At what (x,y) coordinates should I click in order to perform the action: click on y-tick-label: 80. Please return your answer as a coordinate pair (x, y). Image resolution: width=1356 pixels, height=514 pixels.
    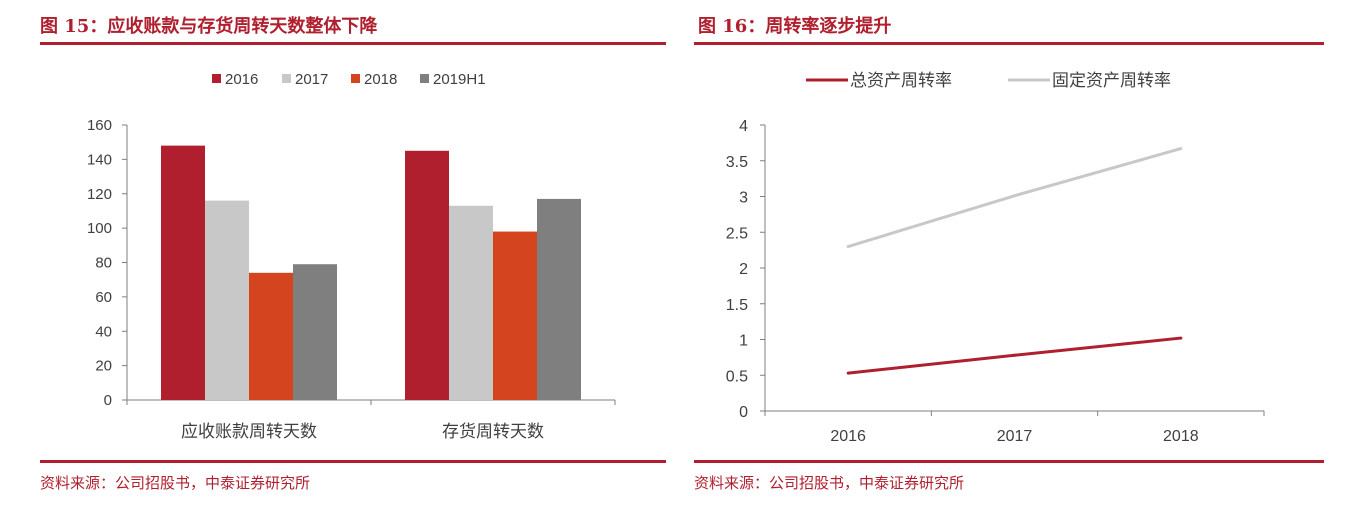
    Looking at the image, I should click on (103, 263).